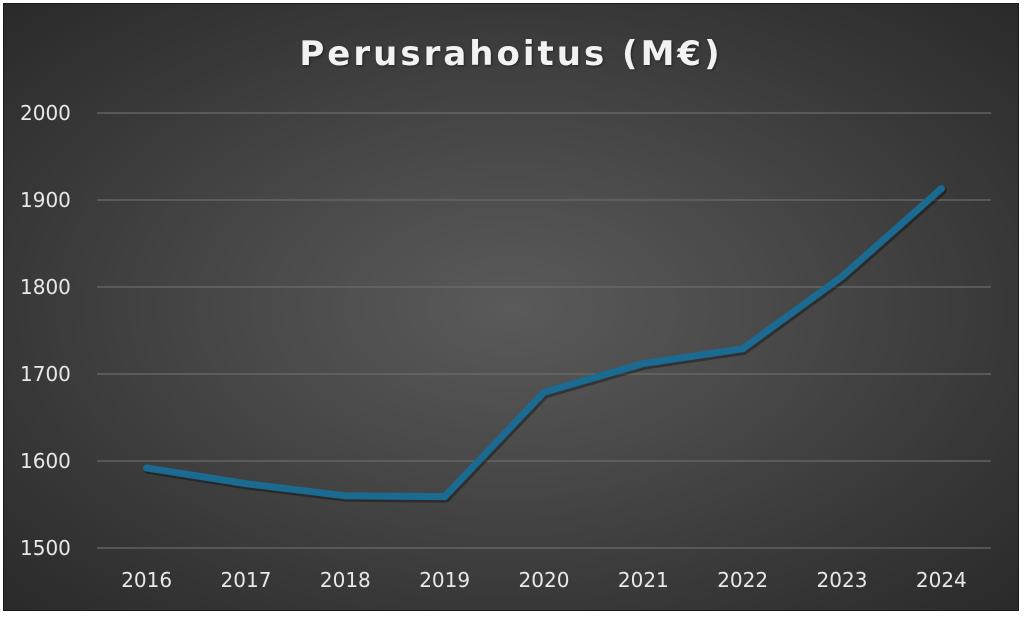 This screenshot has width=1024, height=617. I want to click on x-tick-label: 2023, so click(842, 580).